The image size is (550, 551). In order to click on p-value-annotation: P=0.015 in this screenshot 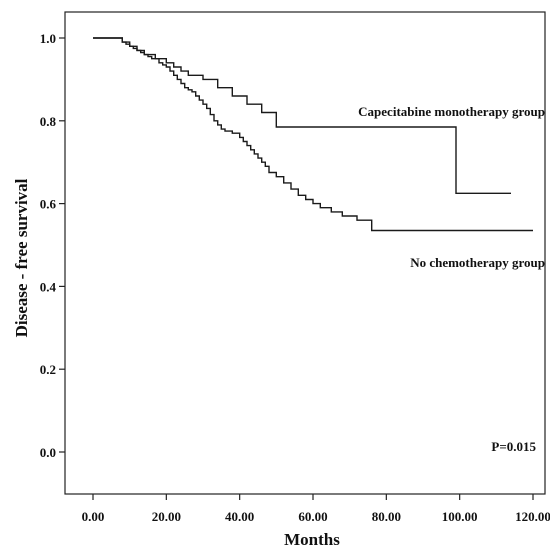, I will do `click(513, 446)`.